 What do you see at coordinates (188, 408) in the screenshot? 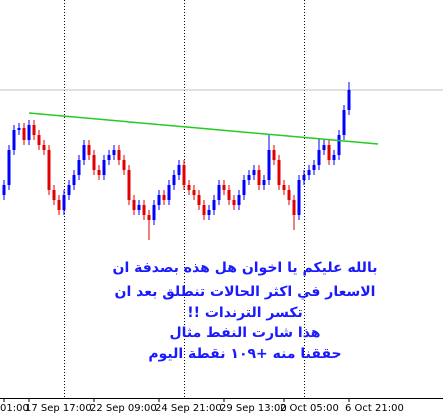
I see `x-tick-label: 24 Sep 21:00` at bounding box center [188, 408].